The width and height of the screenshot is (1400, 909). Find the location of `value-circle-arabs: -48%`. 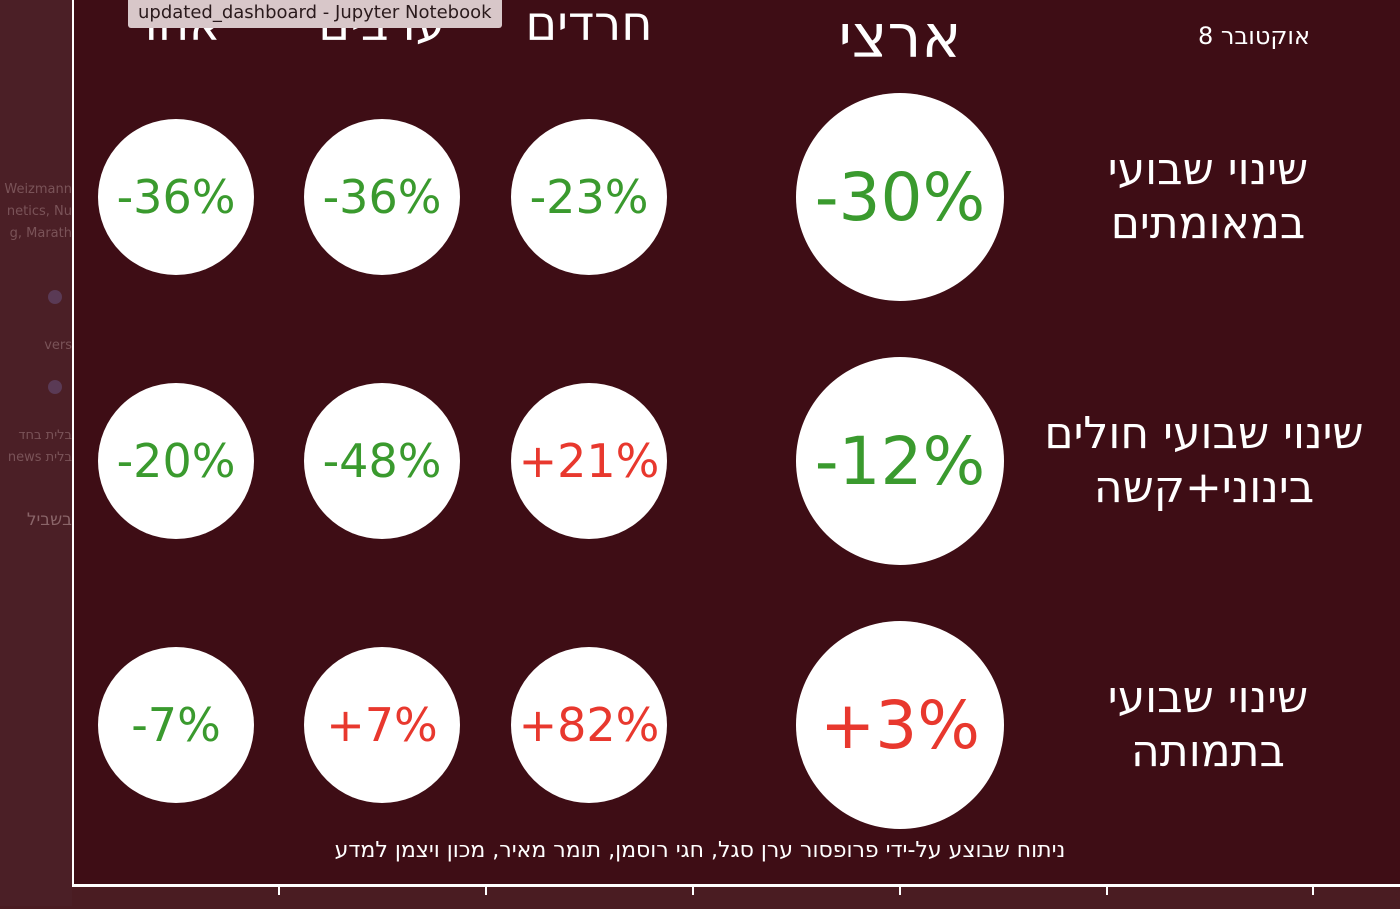

value-circle-arabs: -48% is located at coordinates (382, 461).